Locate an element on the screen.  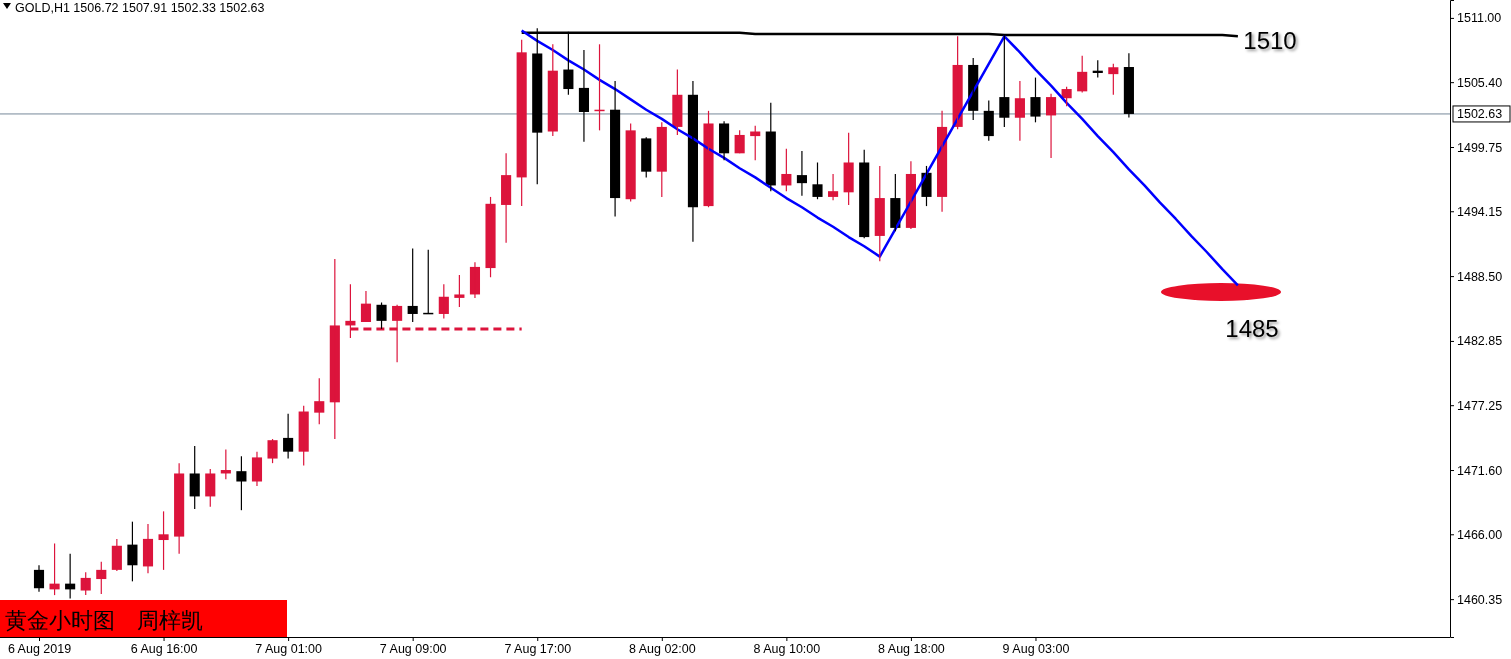
y-tick-label: 1482.85 is located at coordinates (1480, 341).